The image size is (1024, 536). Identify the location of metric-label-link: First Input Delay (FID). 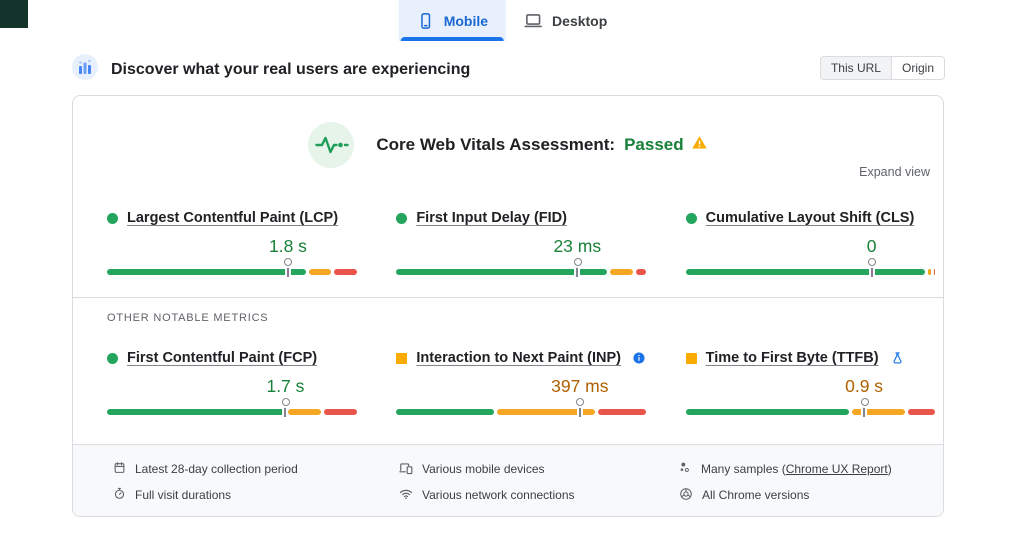
(491, 218).